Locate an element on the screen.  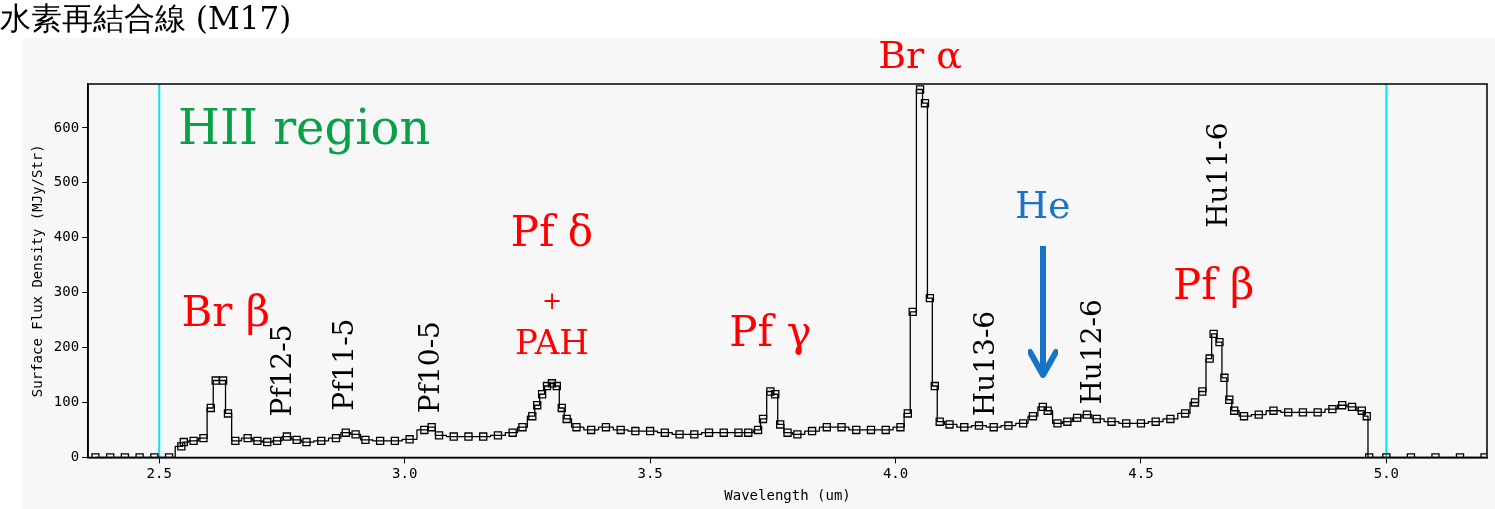
x-tick-label: 2.5 is located at coordinates (159, 473).